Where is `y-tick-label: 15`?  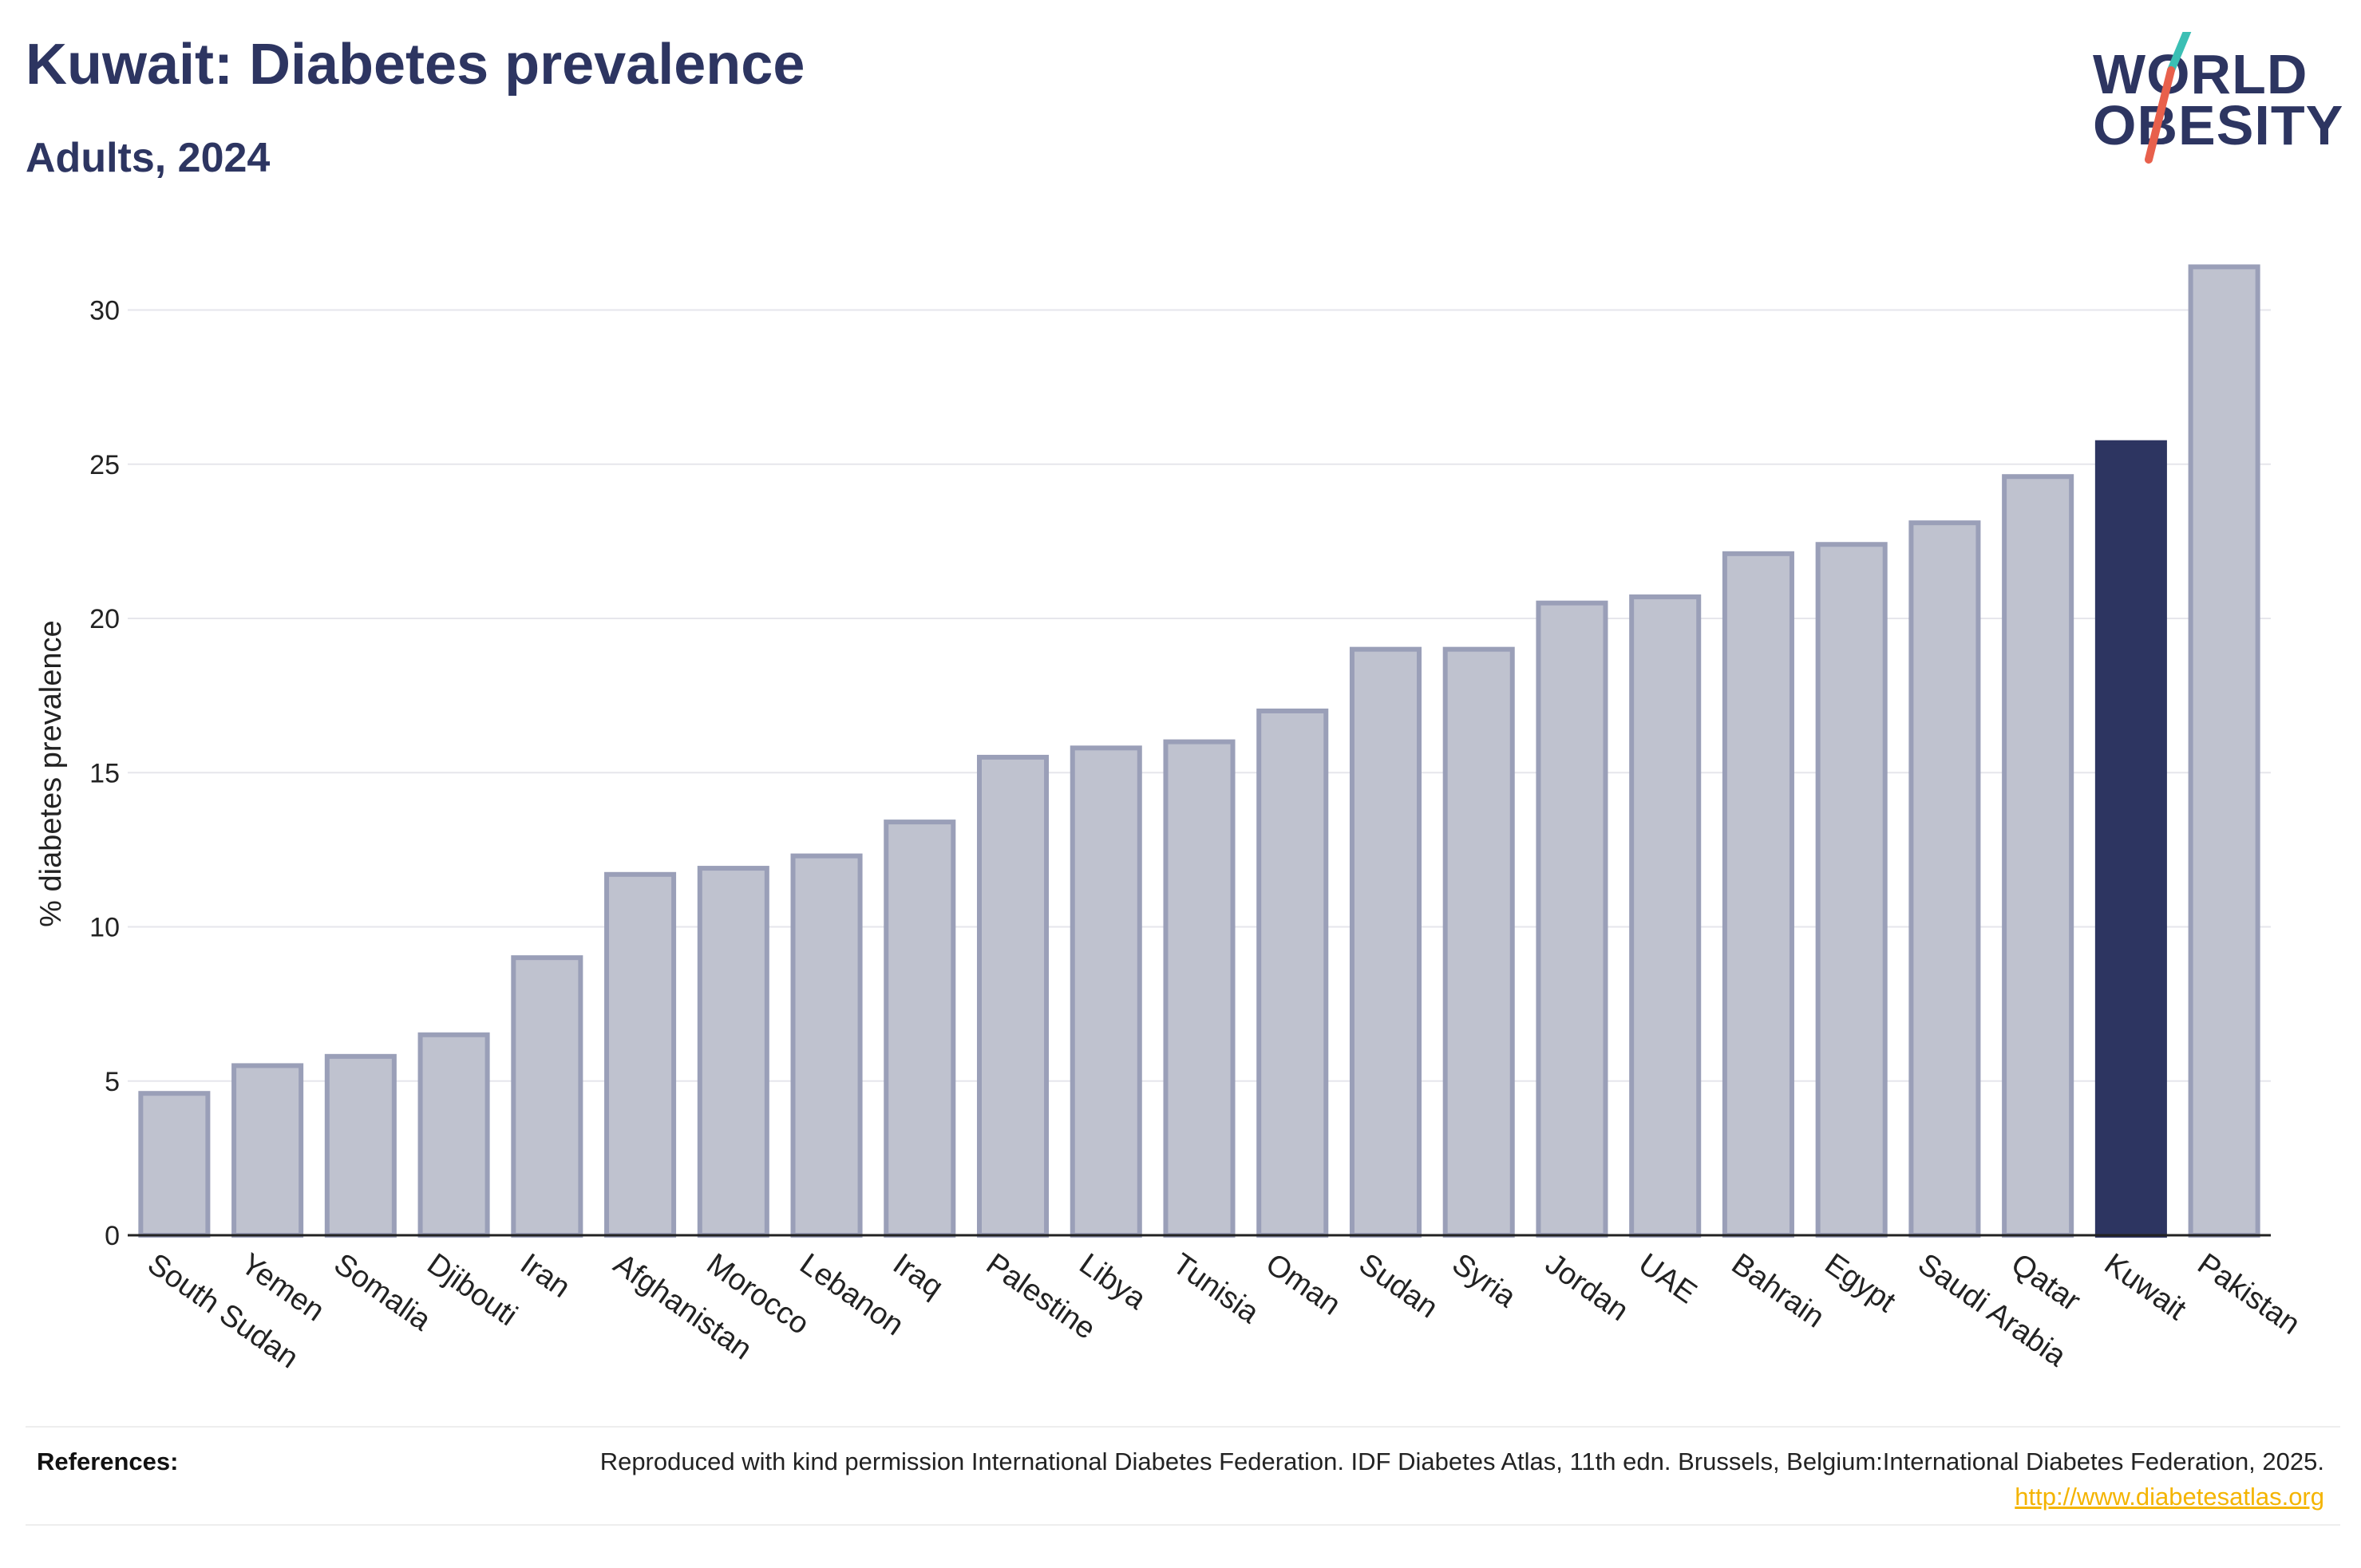 y-tick-label: 15 is located at coordinates (104, 773).